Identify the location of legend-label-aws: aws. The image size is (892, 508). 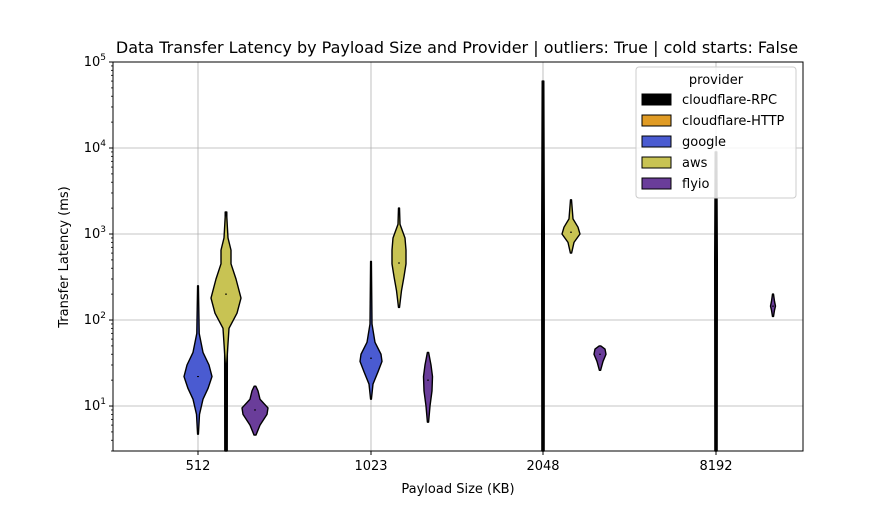
(695, 163).